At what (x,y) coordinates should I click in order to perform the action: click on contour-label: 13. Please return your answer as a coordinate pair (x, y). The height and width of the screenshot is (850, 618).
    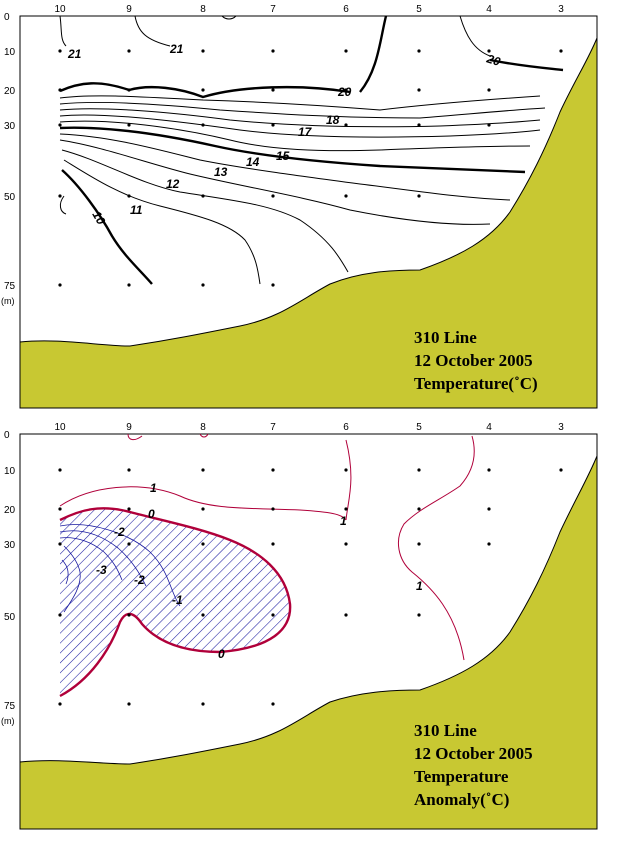
    Looking at the image, I should click on (221, 172).